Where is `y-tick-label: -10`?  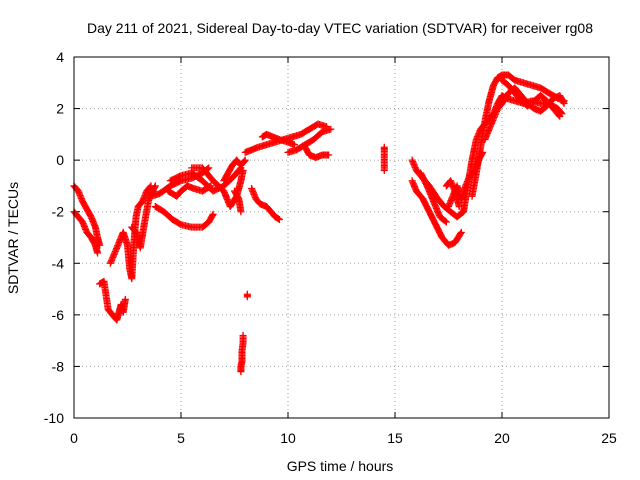
y-tick-label: -10 is located at coordinates (54, 418).